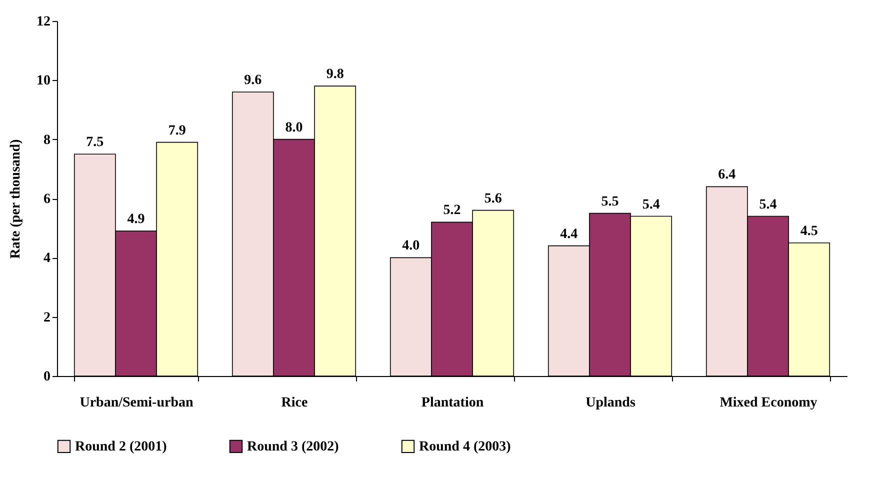 This screenshot has height=497, width=892. Describe the element at coordinates (769, 403) in the screenshot. I see `x-tick-label: Mixed Economy` at that location.